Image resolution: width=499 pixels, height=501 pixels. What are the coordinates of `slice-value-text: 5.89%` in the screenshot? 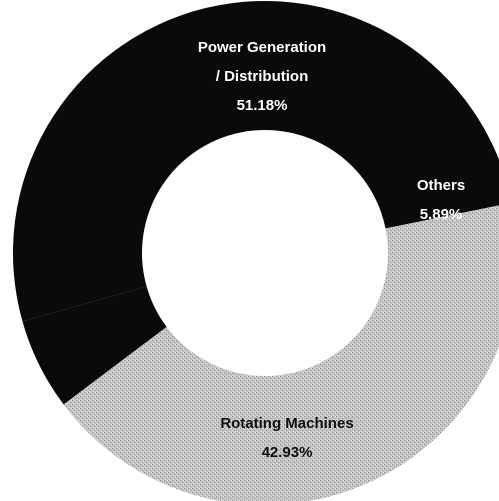 It's located at (441, 214).